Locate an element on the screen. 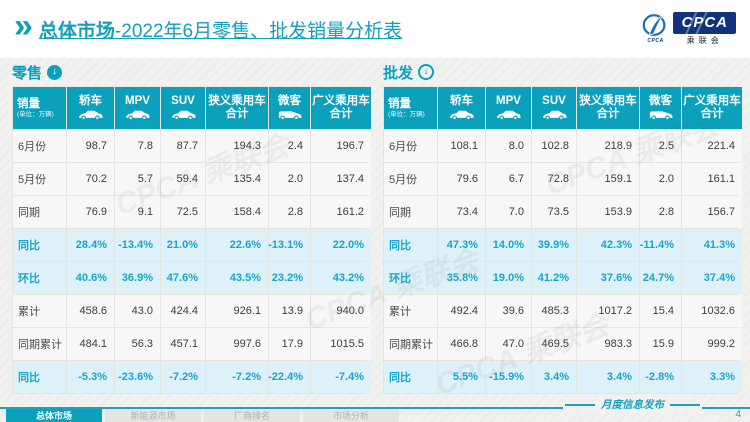  data-cell: 70.2 is located at coordinates (90, 179).